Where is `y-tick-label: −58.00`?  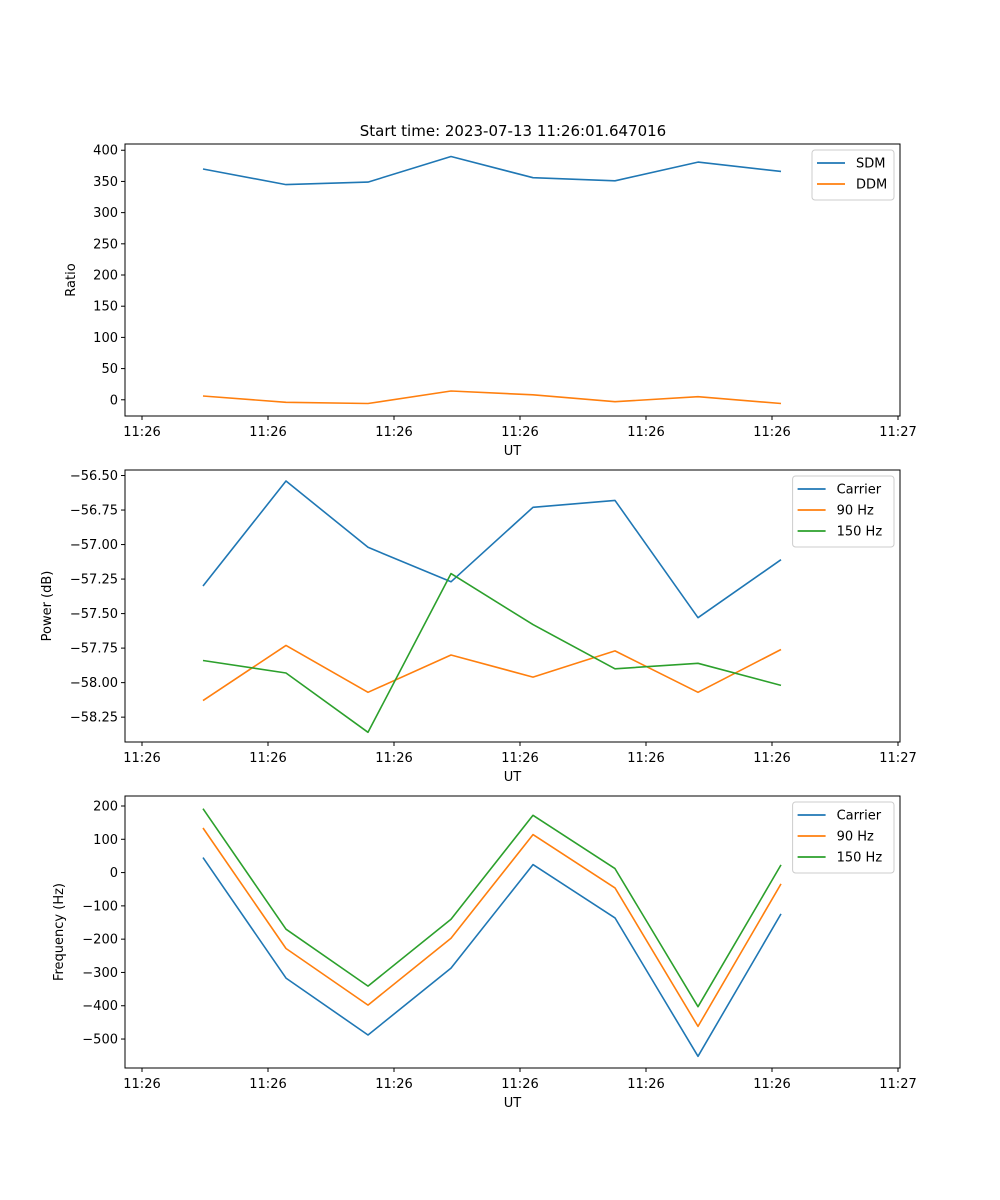 y-tick-label: −58.00 is located at coordinates (94, 683).